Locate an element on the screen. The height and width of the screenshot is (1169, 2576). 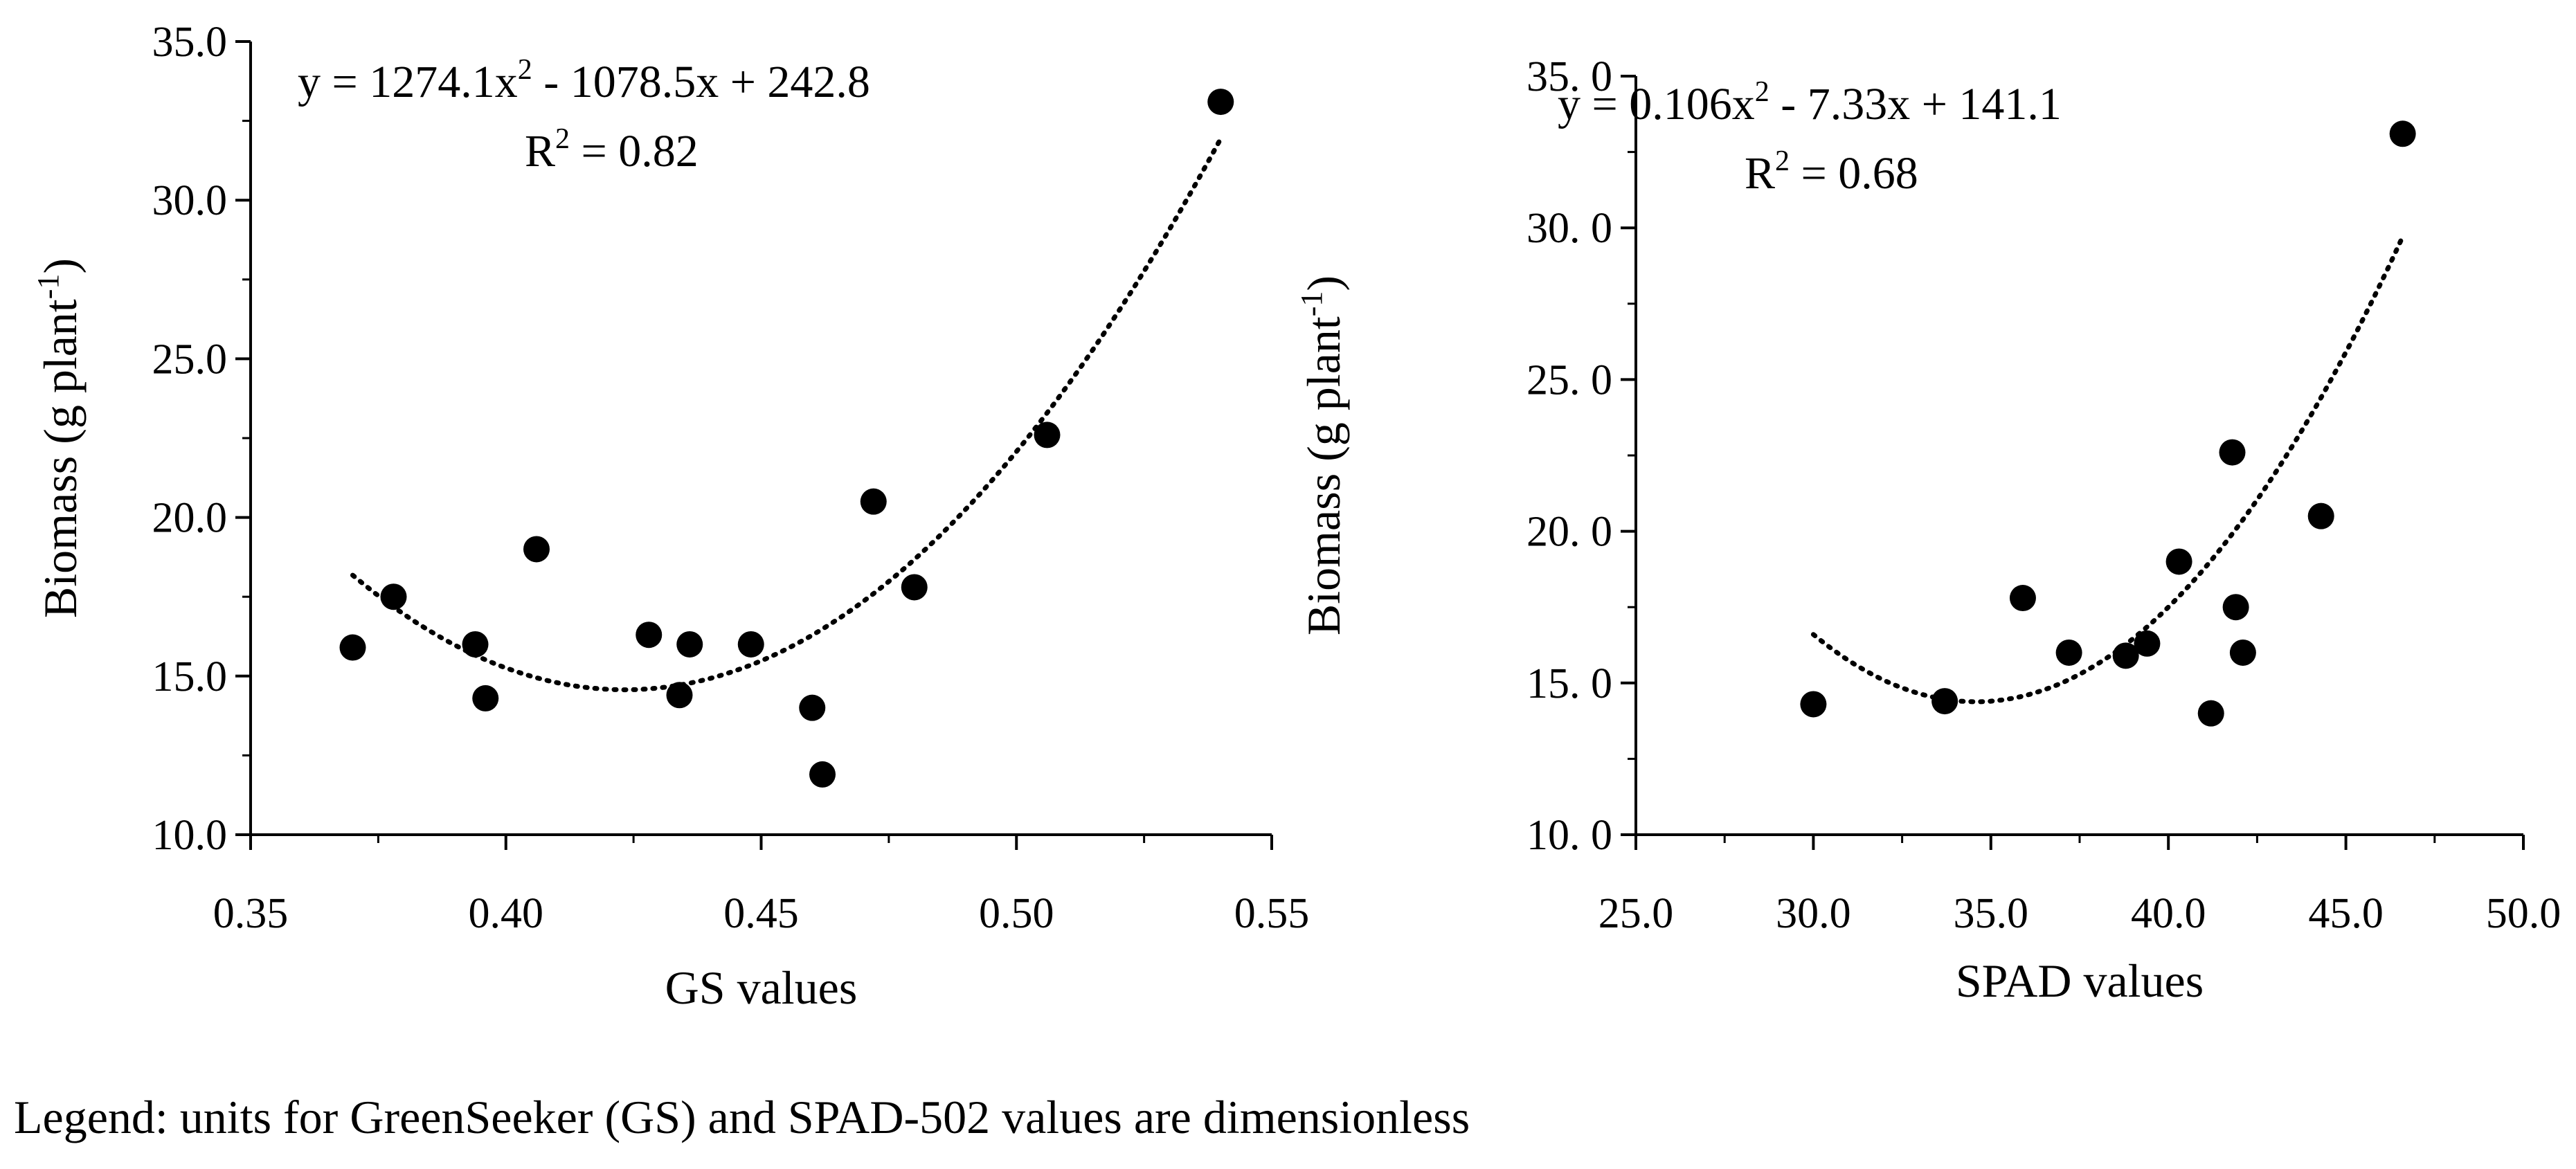
trendline-equation: y = 0.106x2 - 7.33x + 141.1 is located at coordinates (1810, 102).